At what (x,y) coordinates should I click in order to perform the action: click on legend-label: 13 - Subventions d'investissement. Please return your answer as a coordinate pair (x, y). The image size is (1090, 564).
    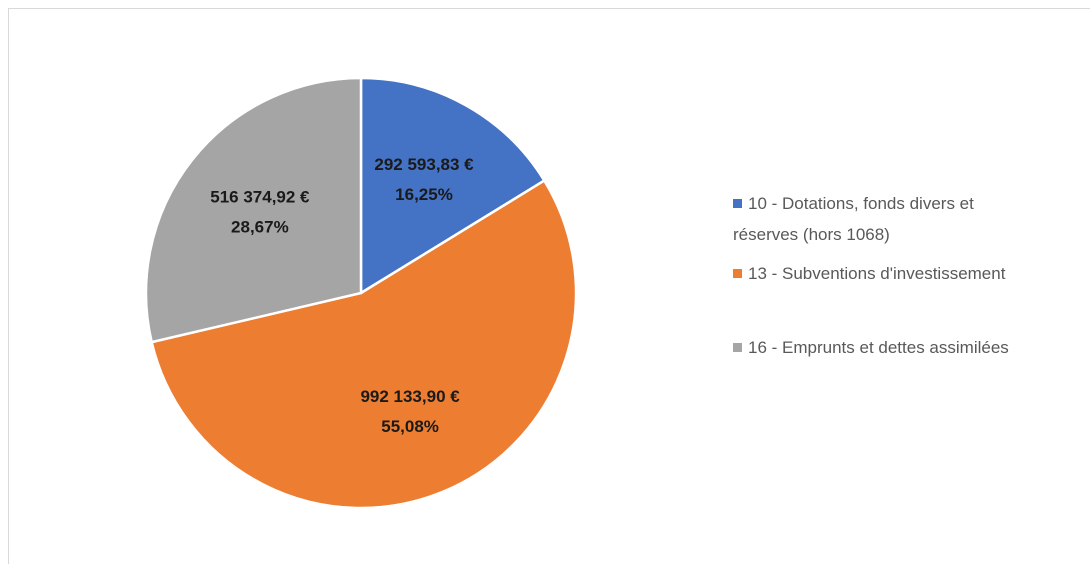
    Looking at the image, I should click on (877, 273).